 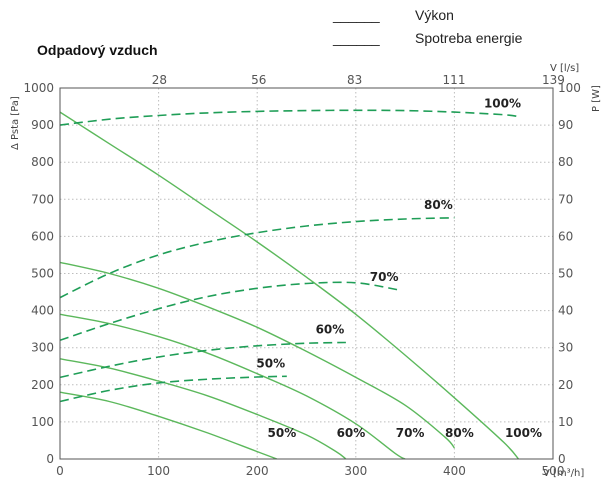 I want to click on chart-title: Odpadový vzduch, so click(x=97, y=50).